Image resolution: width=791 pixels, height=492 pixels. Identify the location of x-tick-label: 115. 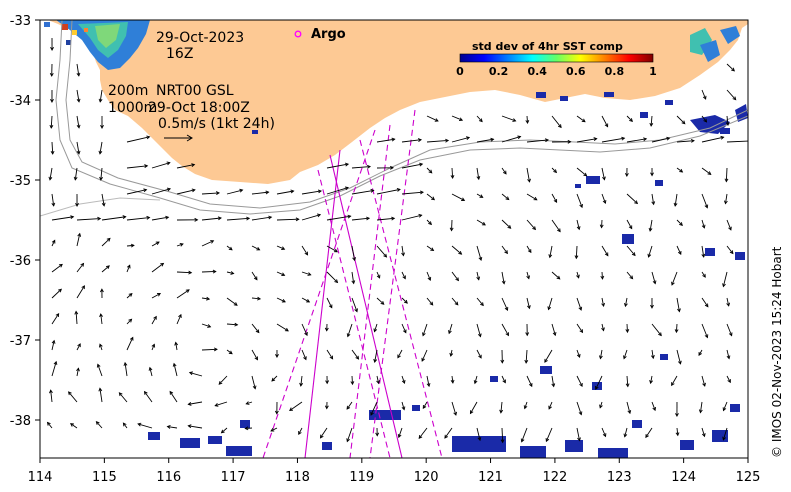
(104, 477).